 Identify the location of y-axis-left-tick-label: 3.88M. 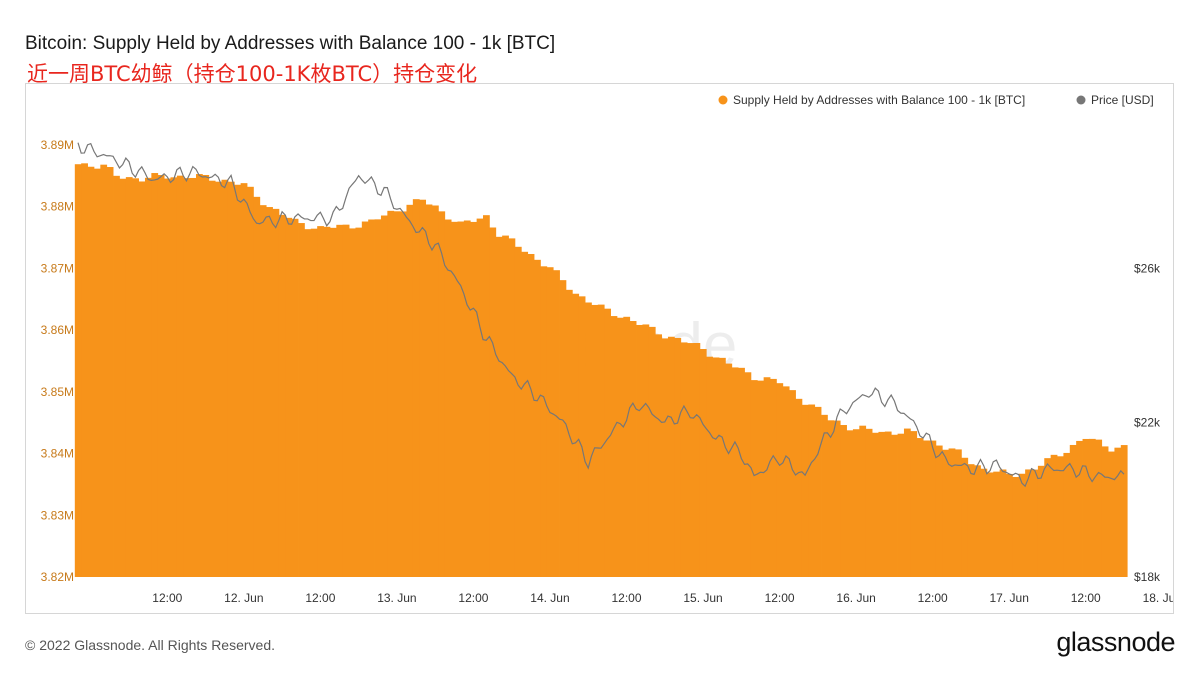
(57, 207).